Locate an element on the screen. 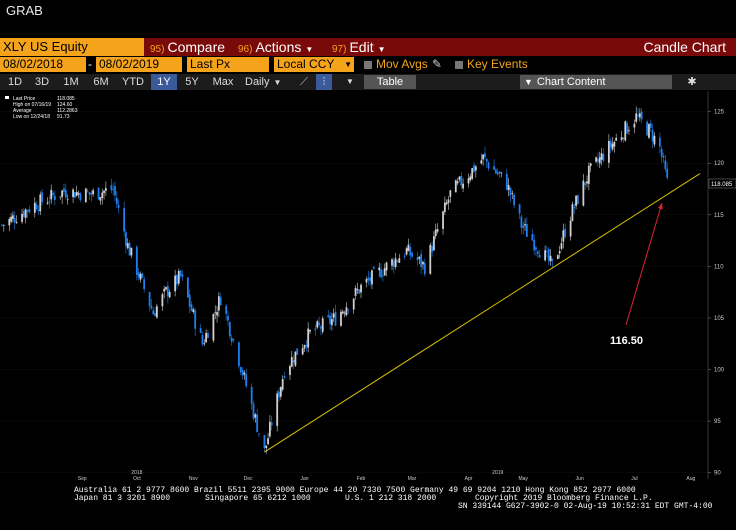 The height and width of the screenshot is (530, 736). range-ytd: YTD is located at coordinates (133, 82).